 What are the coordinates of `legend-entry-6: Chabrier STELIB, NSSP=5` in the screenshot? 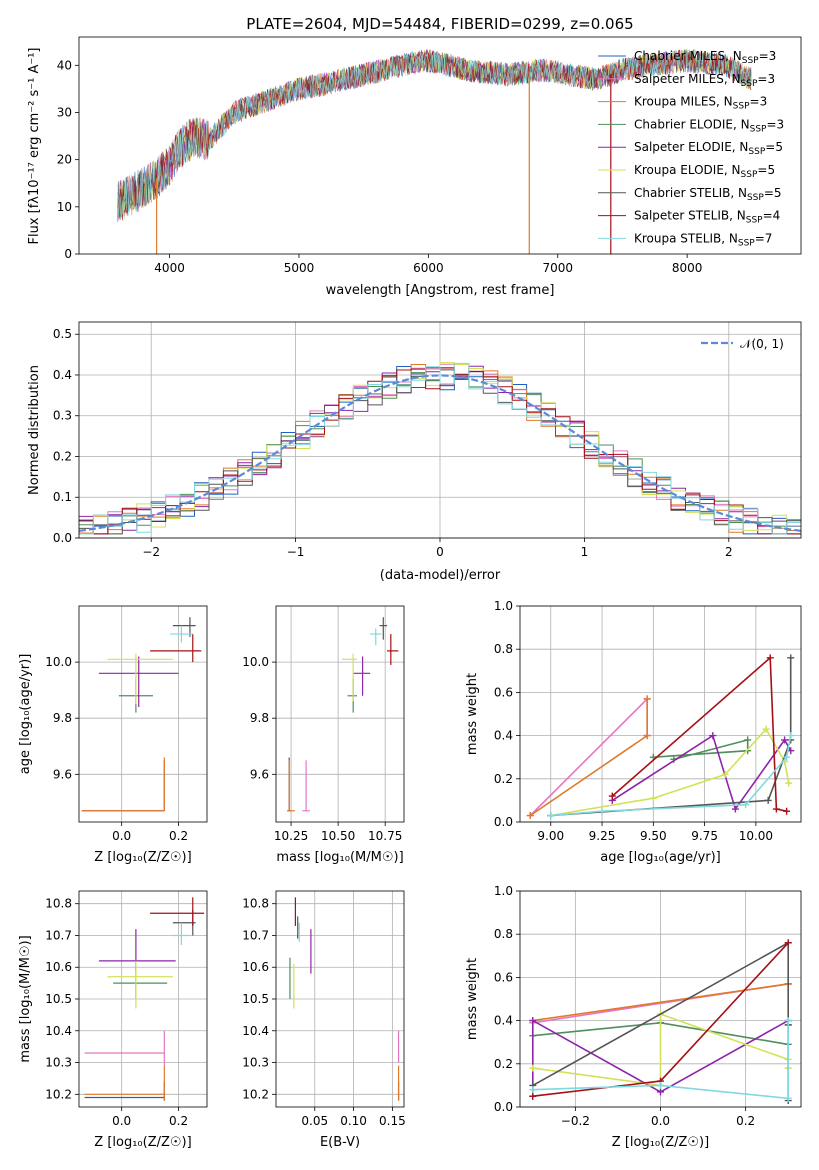 It's located at (708, 194).